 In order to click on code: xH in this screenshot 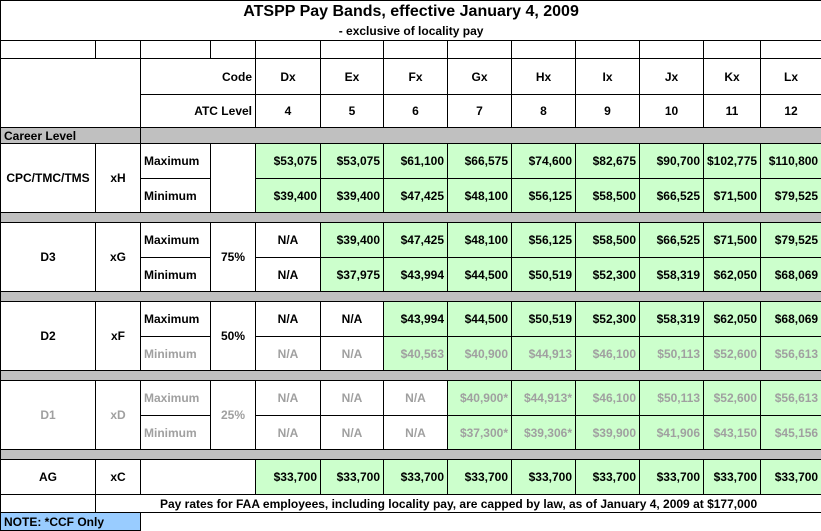, I will do `click(118, 178)`.